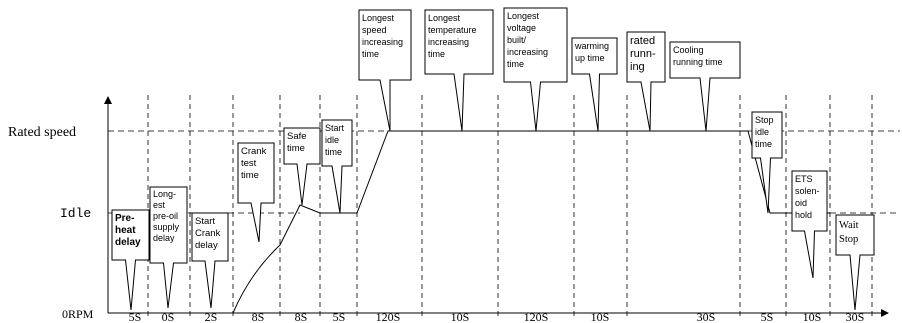 The width and height of the screenshot is (902, 323). What do you see at coordinates (124, 218) in the screenshot?
I see `callout-text: Pre-` at bounding box center [124, 218].